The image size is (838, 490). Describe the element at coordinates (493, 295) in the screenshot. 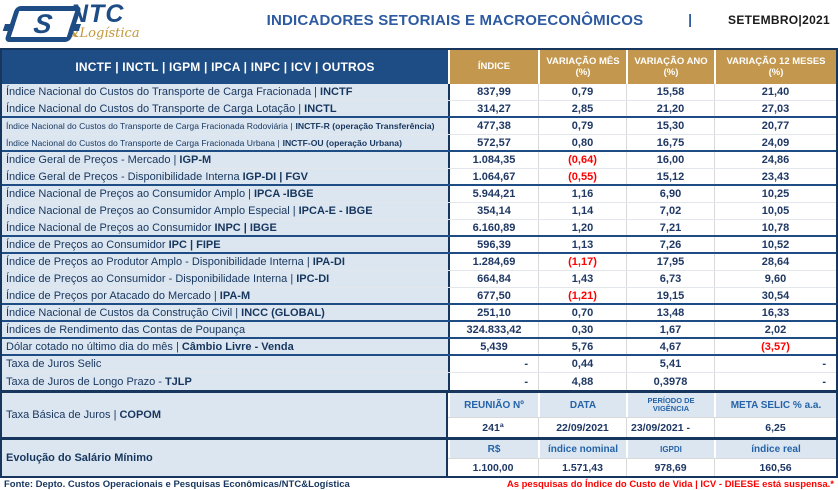

I see `index-value-cell: 677,50` at that location.